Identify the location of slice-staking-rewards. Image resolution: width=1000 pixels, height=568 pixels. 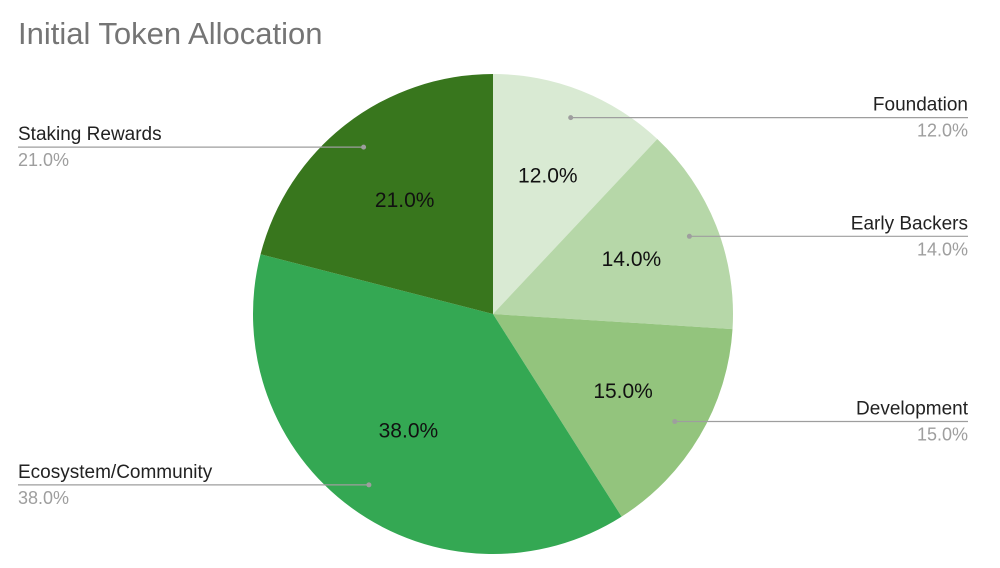
(376, 194).